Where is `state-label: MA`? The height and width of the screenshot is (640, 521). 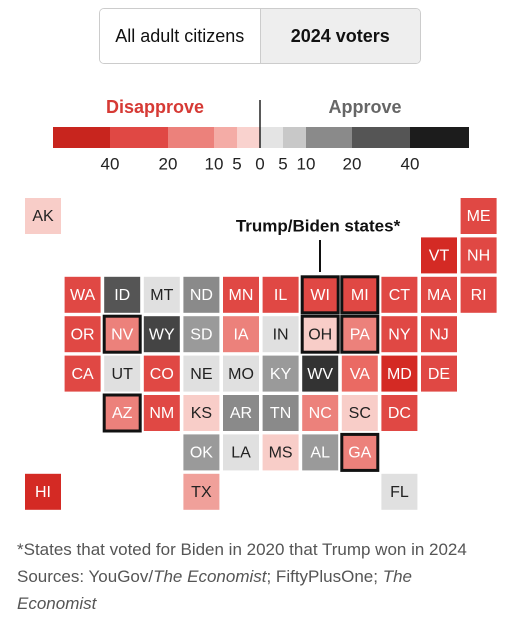
state-label: MA is located at coordinates (439, 295).